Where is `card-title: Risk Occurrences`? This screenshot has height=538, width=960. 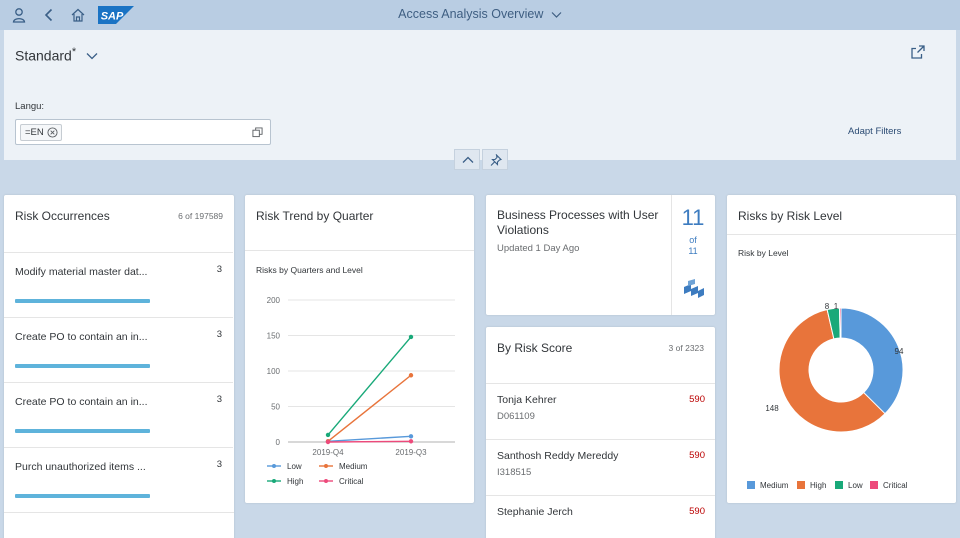 card-title: Risk Occurrences is located at coordinates (62, 216).